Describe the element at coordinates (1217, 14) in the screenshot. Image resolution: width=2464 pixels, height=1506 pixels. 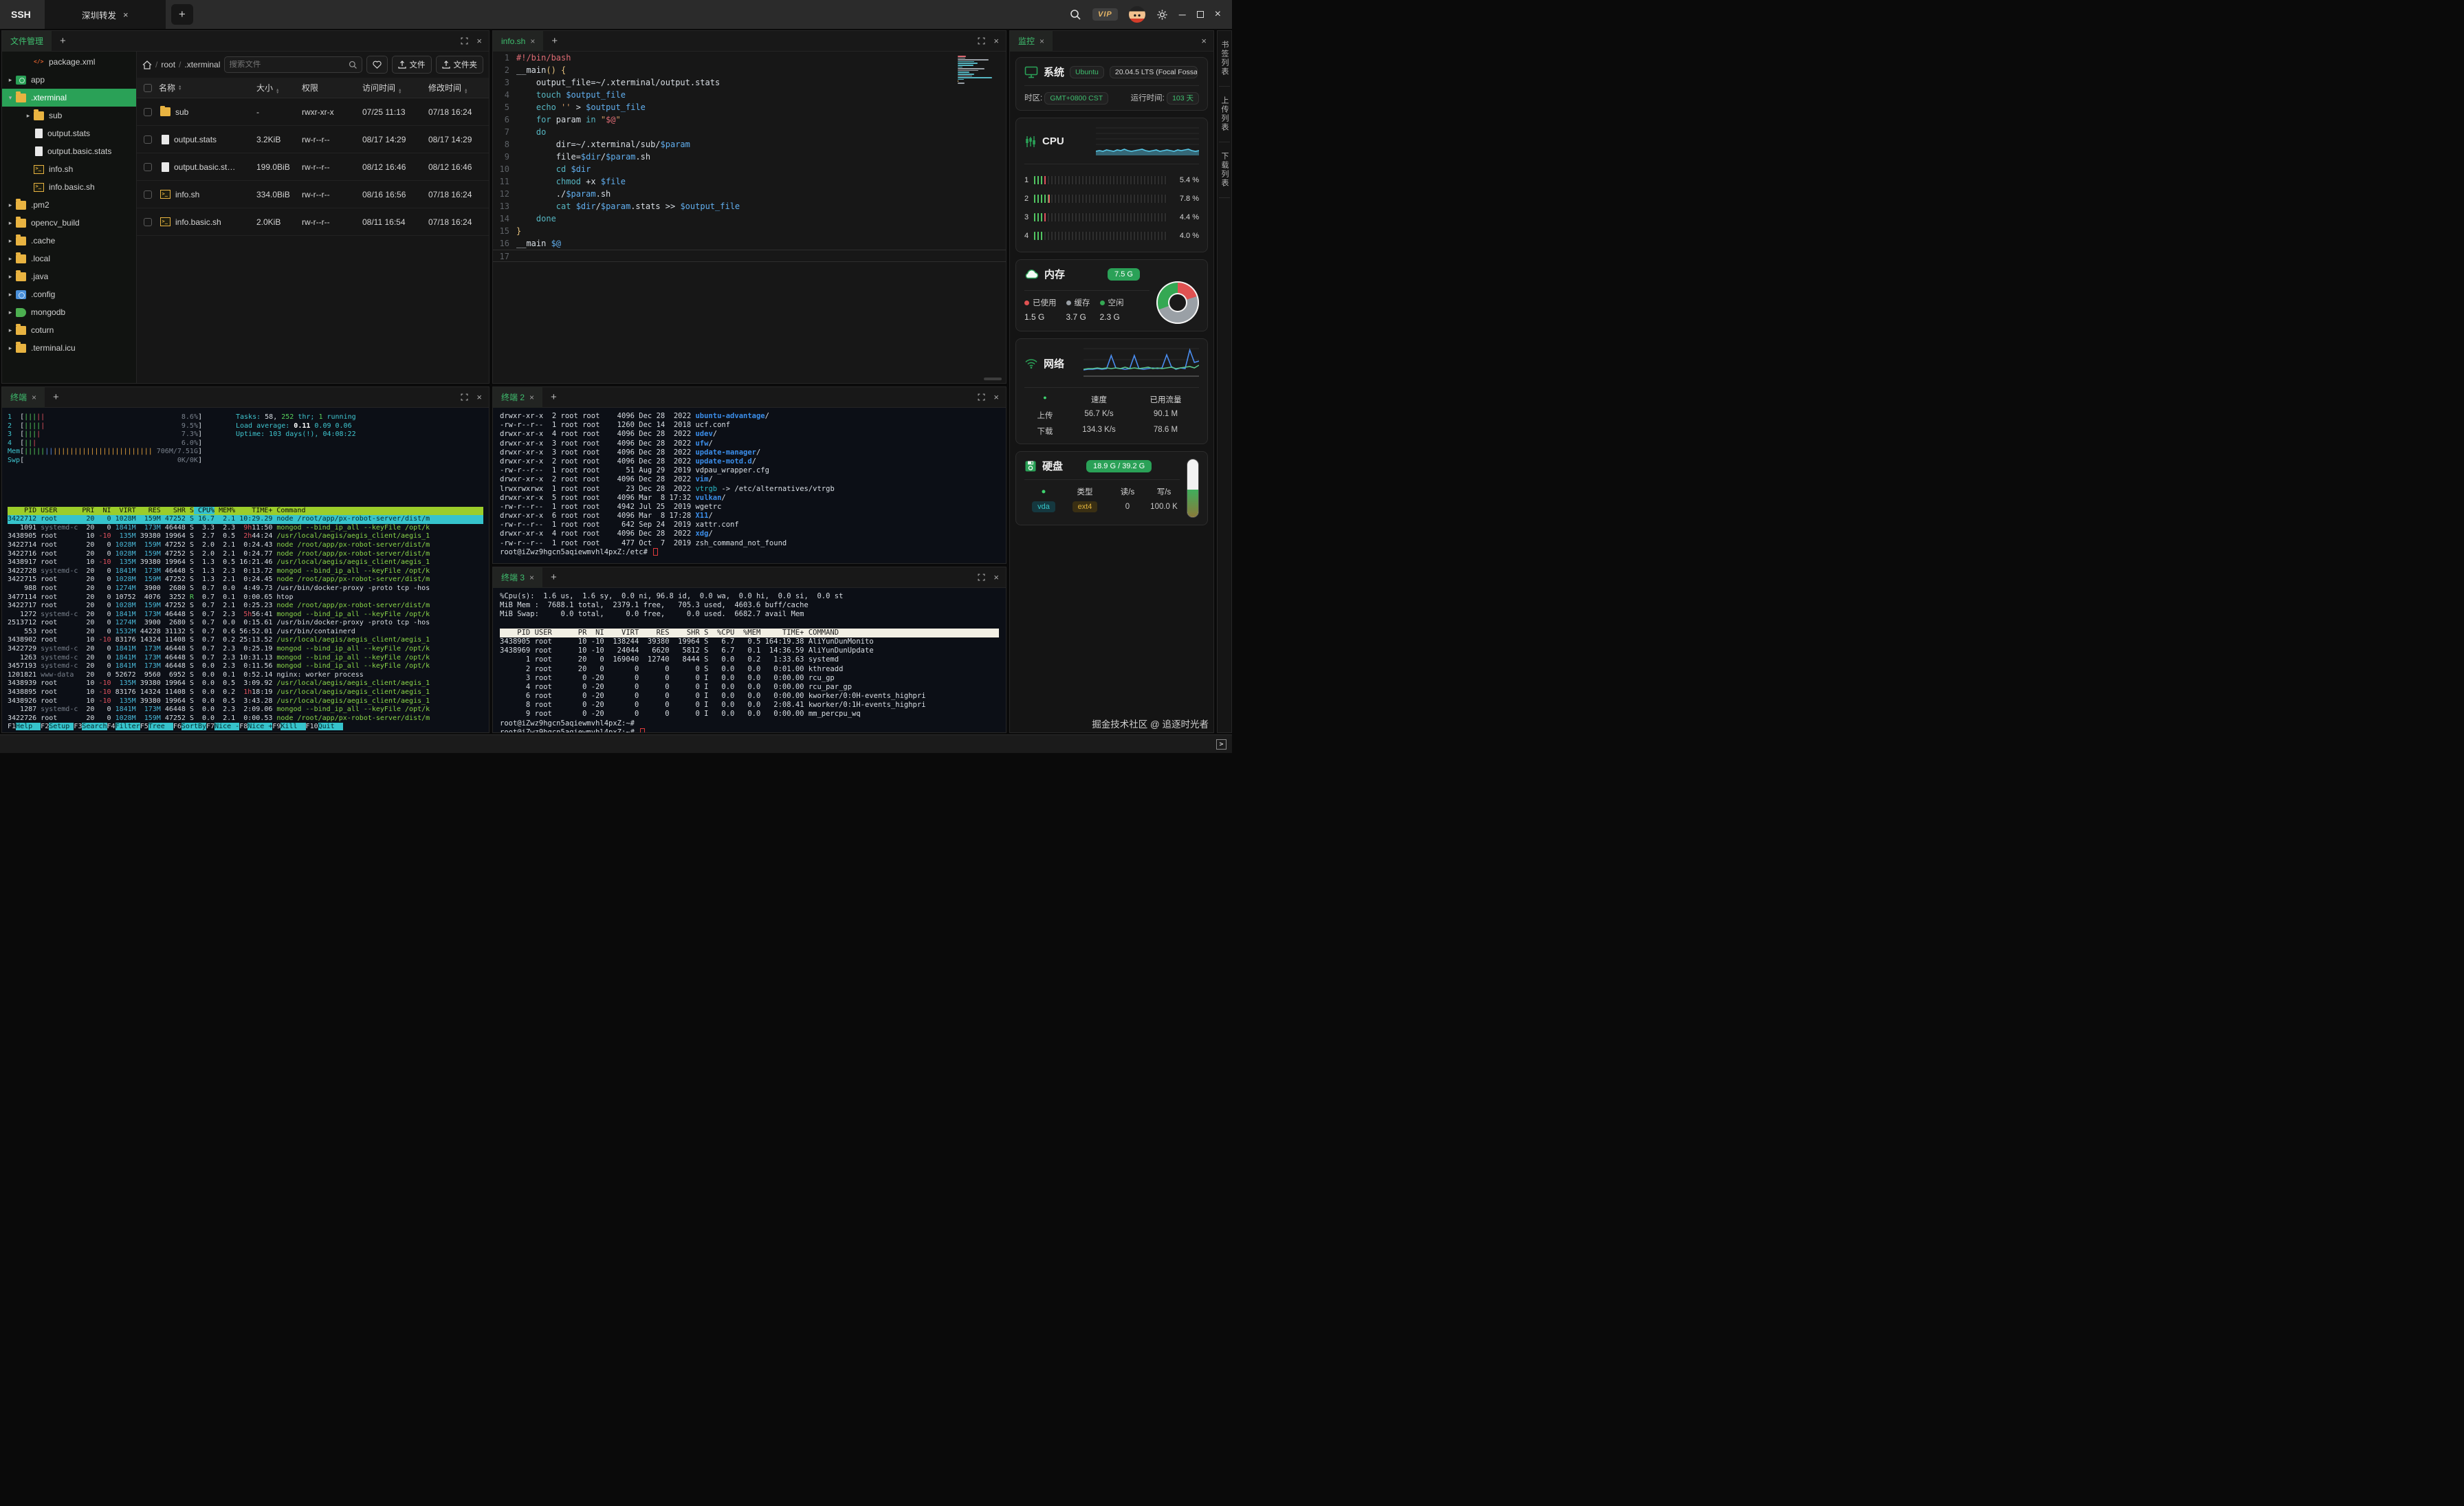
I see `close-button: ×` at that location.